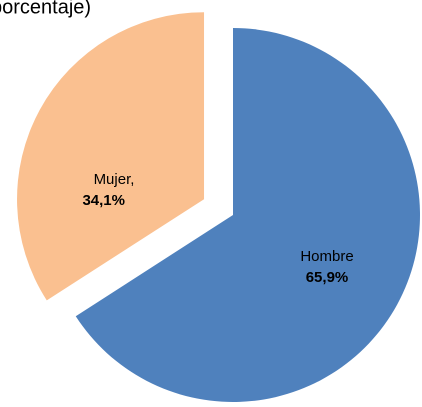 This screenshot has height=407, width=422. What do you see at coordinates (327, 277) in the screenshot?
I see `slice-value: 65,9%` at bounding box center [327, 277].